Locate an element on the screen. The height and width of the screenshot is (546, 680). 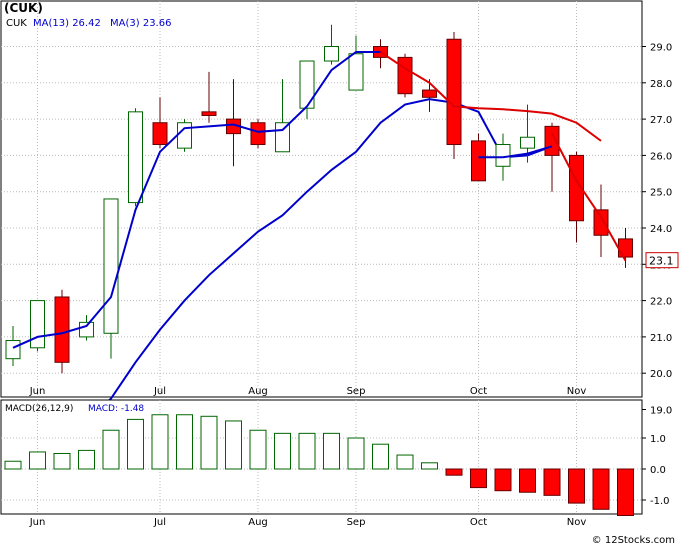
macd-x-tick-label: Nov is located at coordinates (577, 522).